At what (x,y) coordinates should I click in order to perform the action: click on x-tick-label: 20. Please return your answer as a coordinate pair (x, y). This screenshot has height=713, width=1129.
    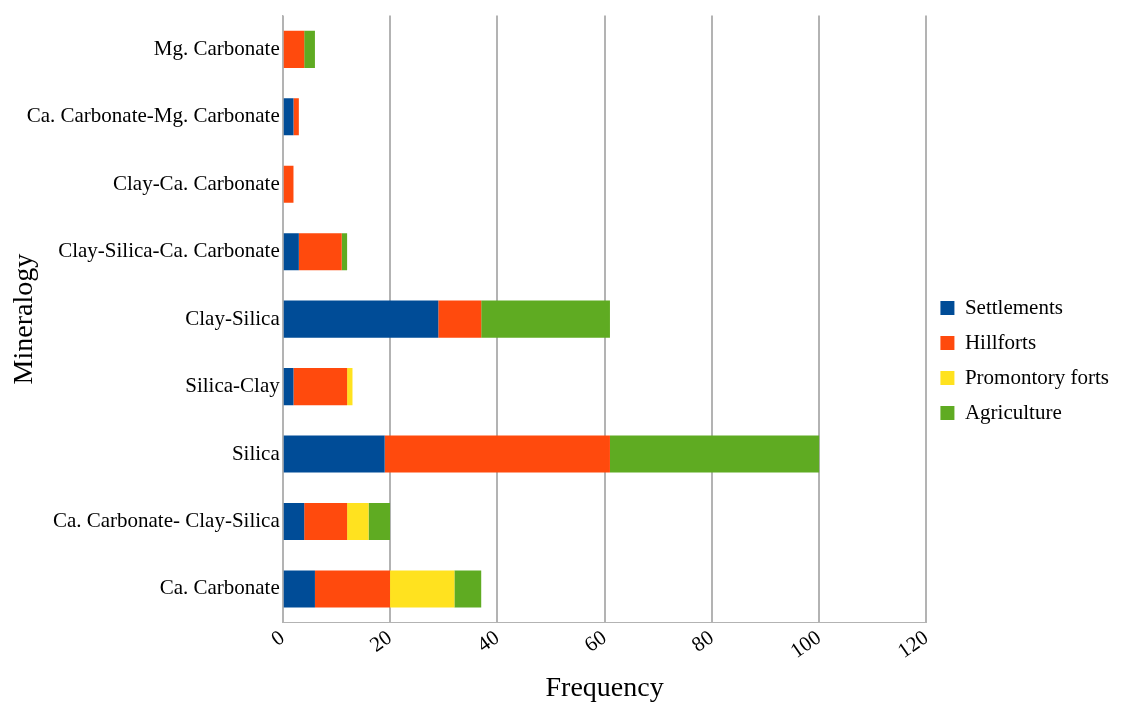
    Looking at the image, I should click on (381, 640).